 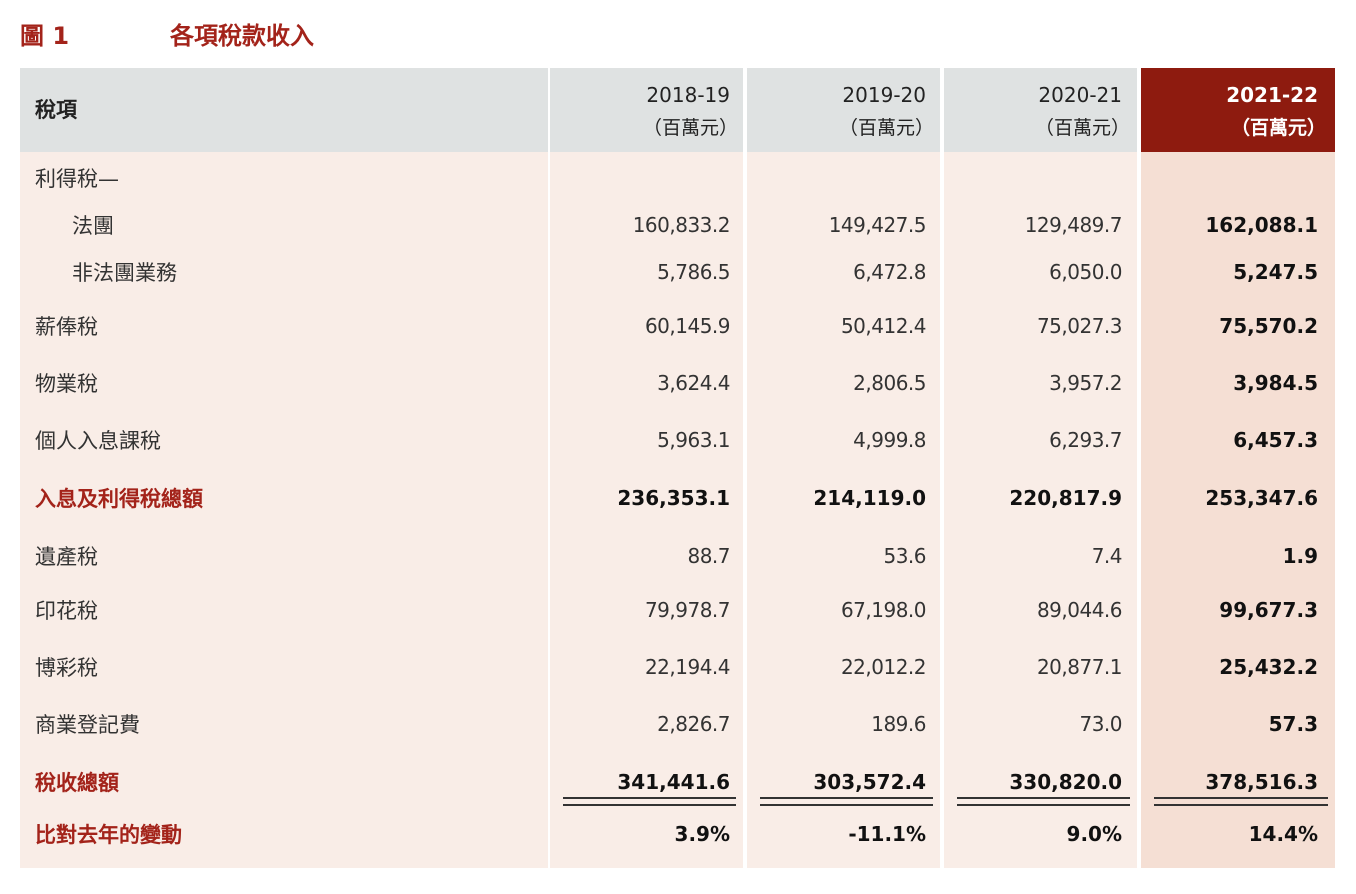 I want to click on cell-value: 253,347.6, so click(x=1261, y=498).